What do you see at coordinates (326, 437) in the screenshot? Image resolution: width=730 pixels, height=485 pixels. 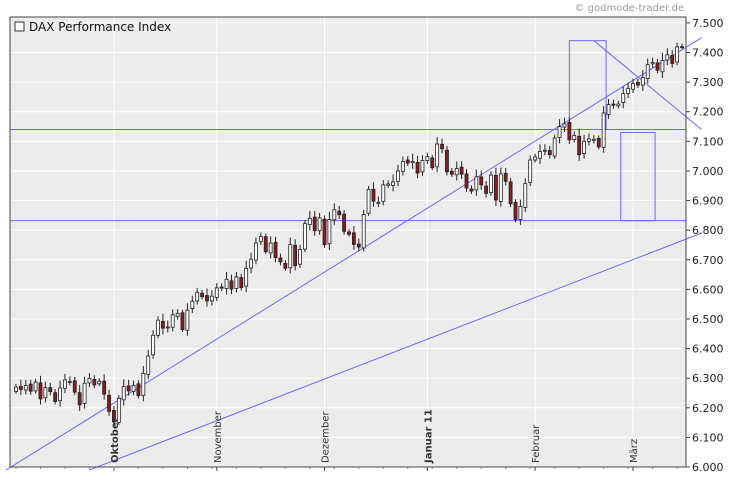 I see `x-tick-label: Dezember` at bounding box center [326, 437].